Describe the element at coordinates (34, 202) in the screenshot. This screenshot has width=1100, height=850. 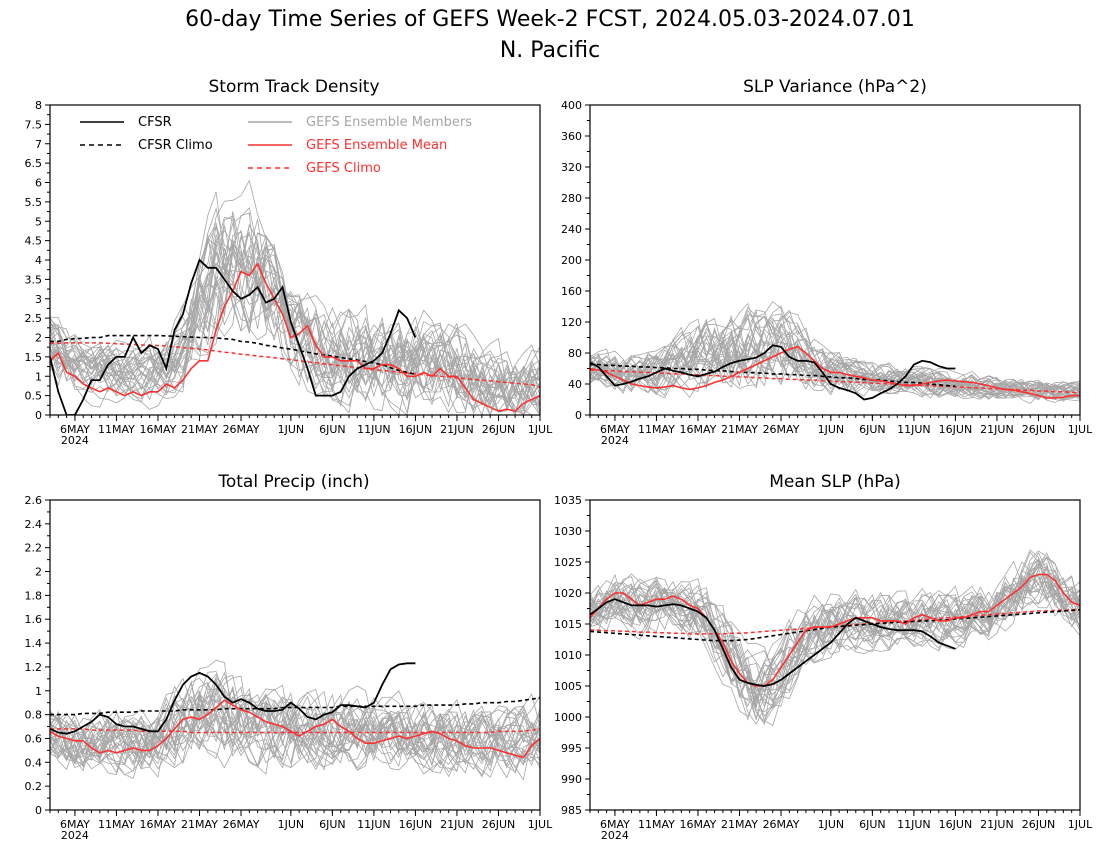
I see `y-tick-label: 5.5` at that location.